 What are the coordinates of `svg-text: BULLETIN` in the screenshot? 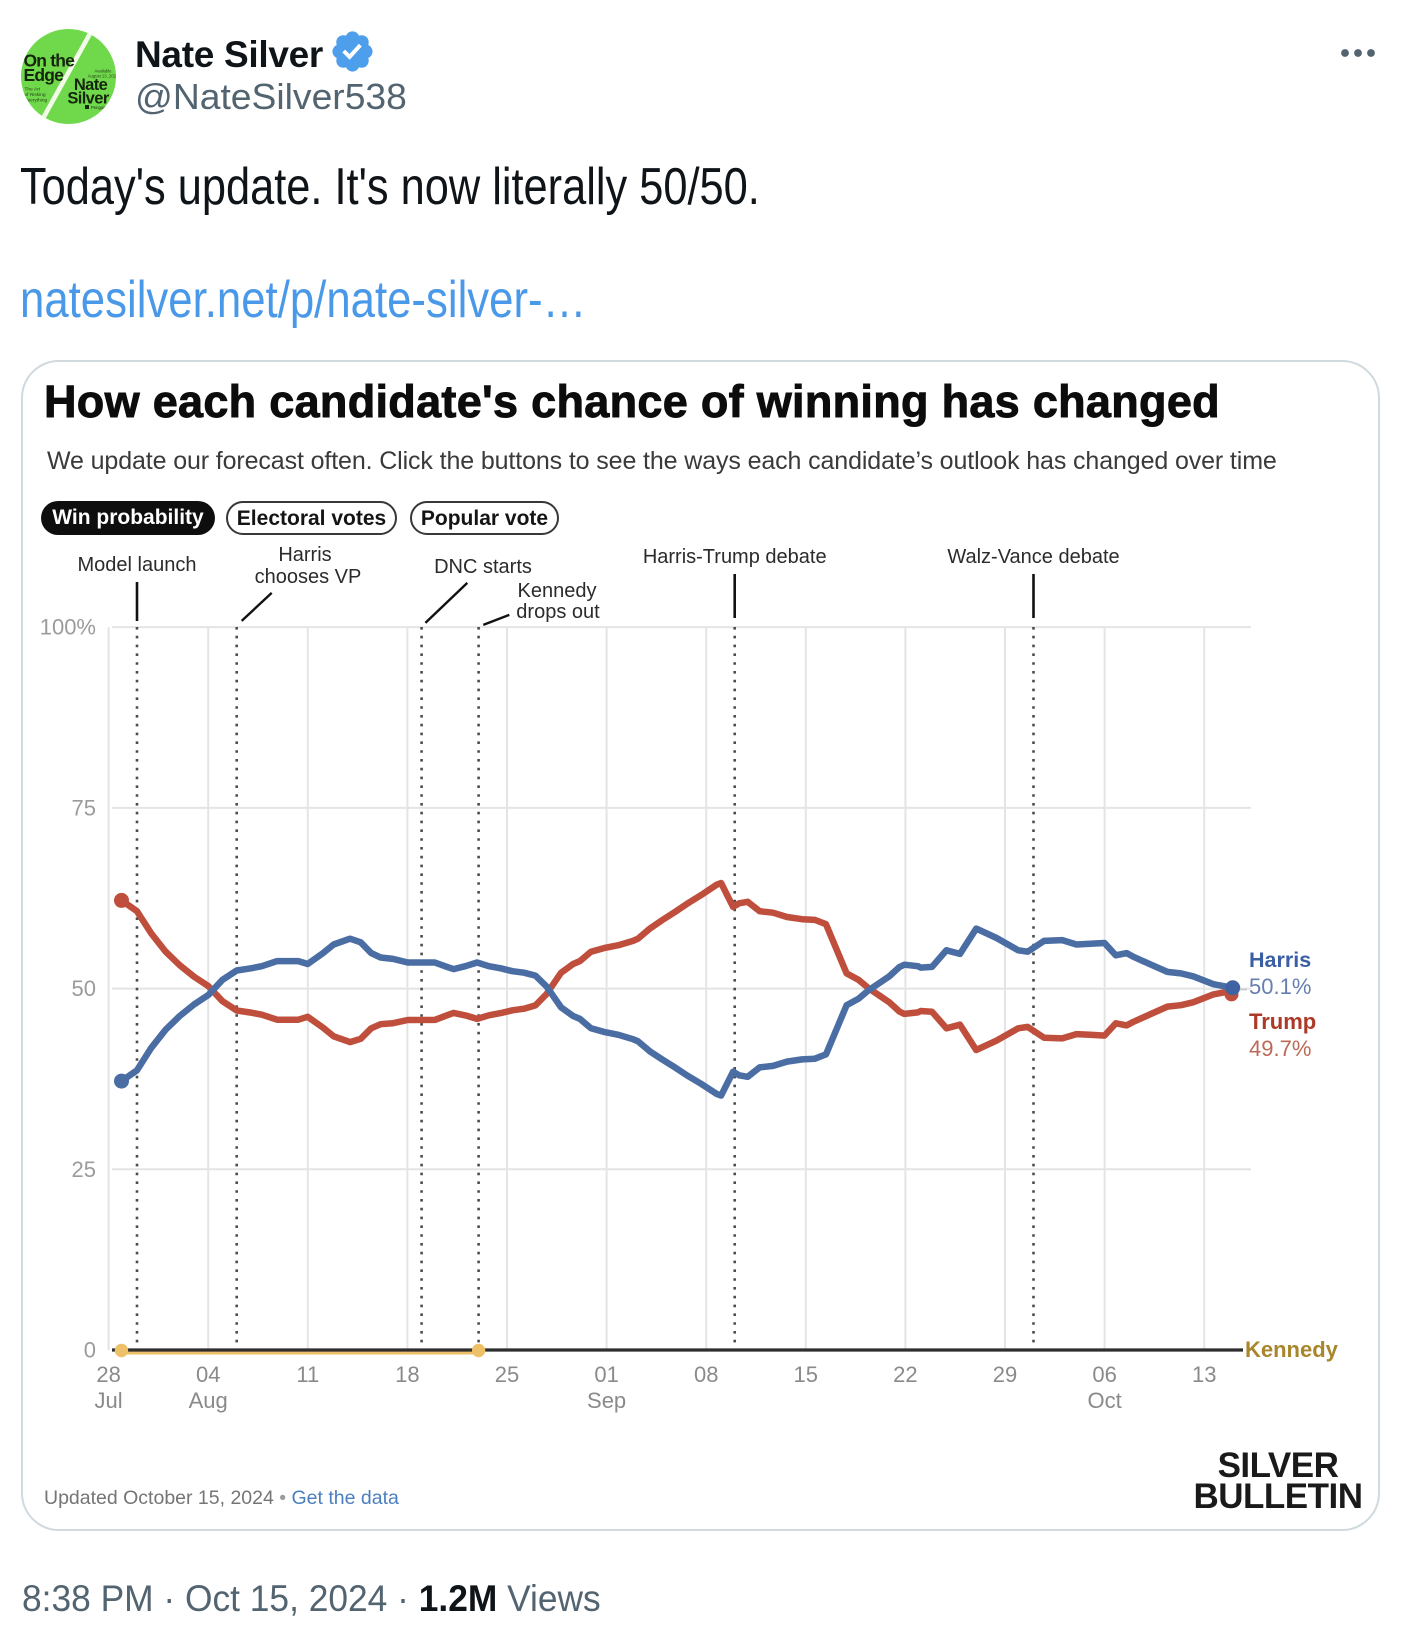 It's located at (1277, 1496).